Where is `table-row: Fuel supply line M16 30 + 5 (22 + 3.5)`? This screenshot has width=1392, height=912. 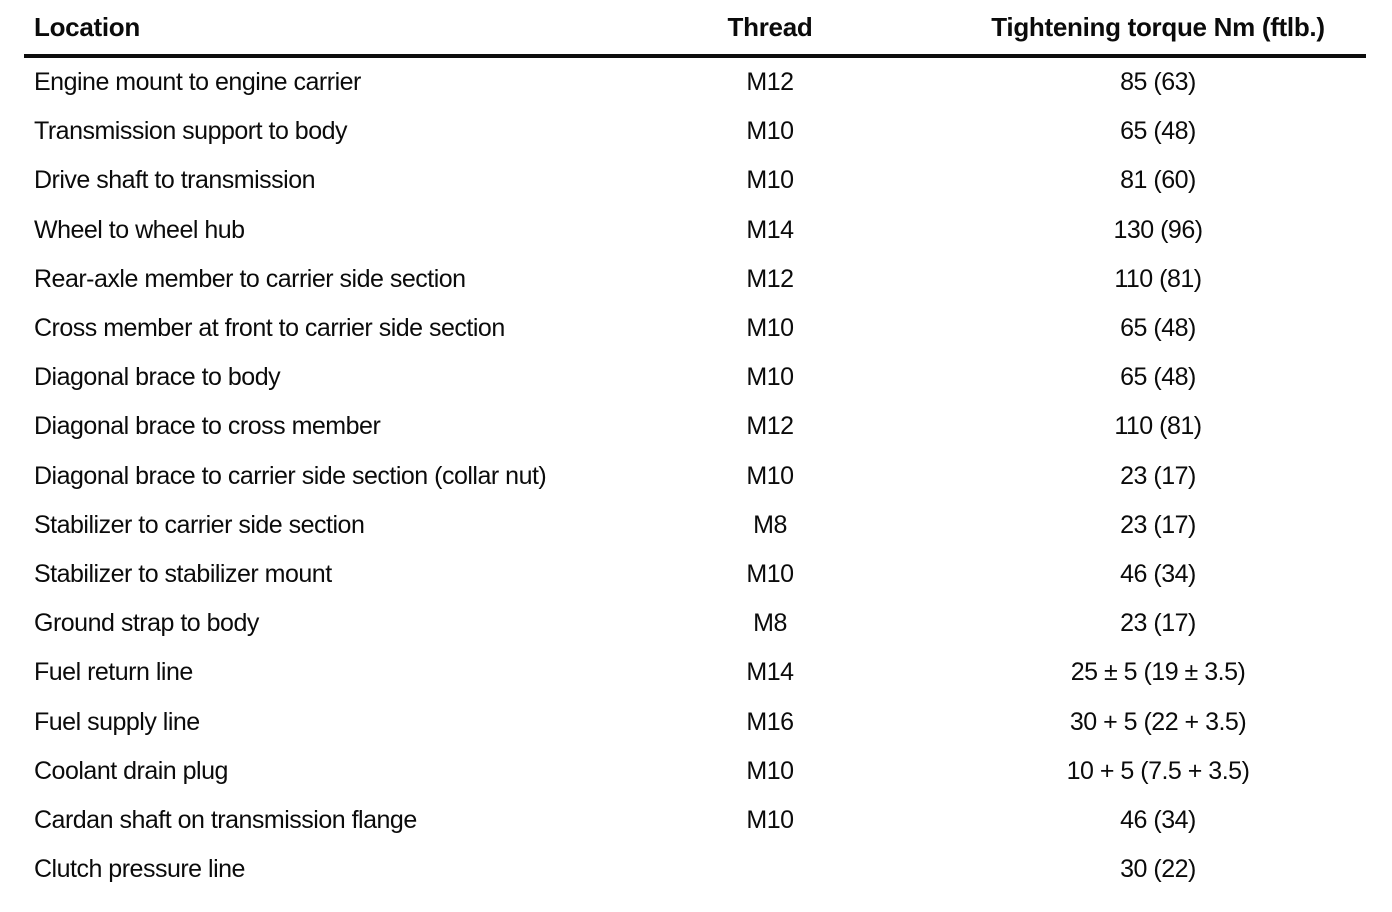 table-row: Fuel supply line M16 30 + 5 (22 + 3.5) is located at coordinates (695, 721).